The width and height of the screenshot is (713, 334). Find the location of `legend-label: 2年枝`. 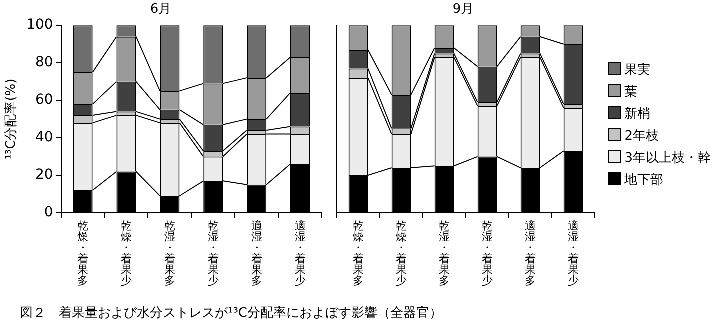

legend-label: 2年枝 is located at coordinates (641, 136).